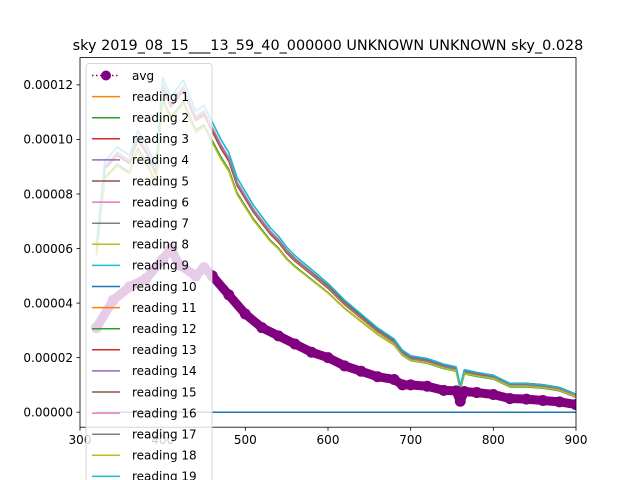  I want to click on legend-item: reading 9, so click(140, 266).